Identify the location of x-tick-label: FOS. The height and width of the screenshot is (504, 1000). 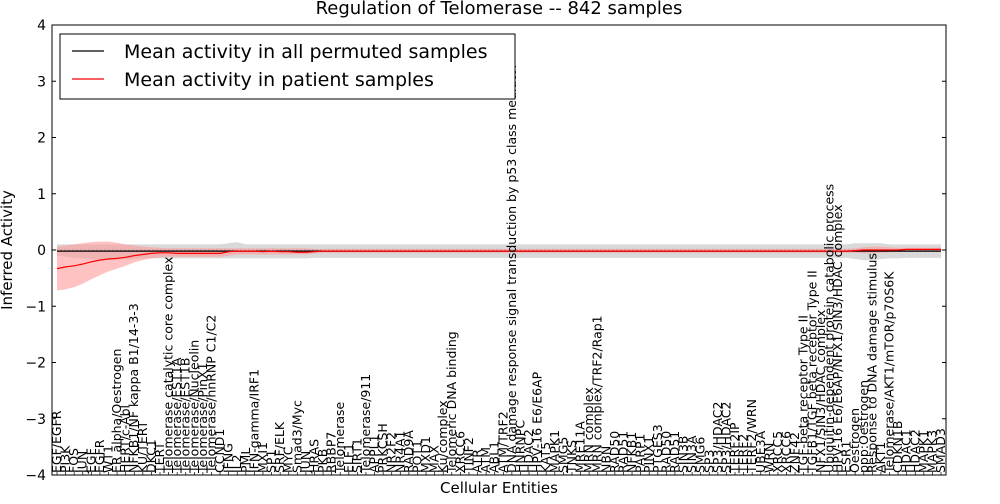
(73, 460).